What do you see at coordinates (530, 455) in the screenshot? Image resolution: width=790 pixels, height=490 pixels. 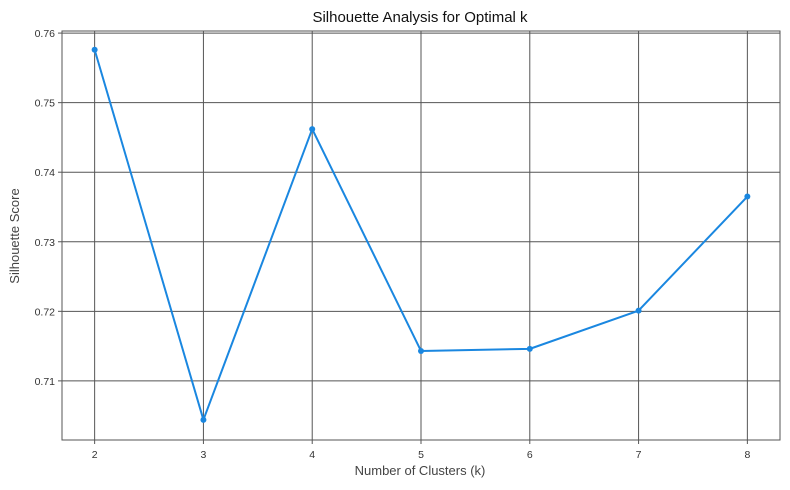 I see `x-tick-label: 6` at bounding box center [530, 455].